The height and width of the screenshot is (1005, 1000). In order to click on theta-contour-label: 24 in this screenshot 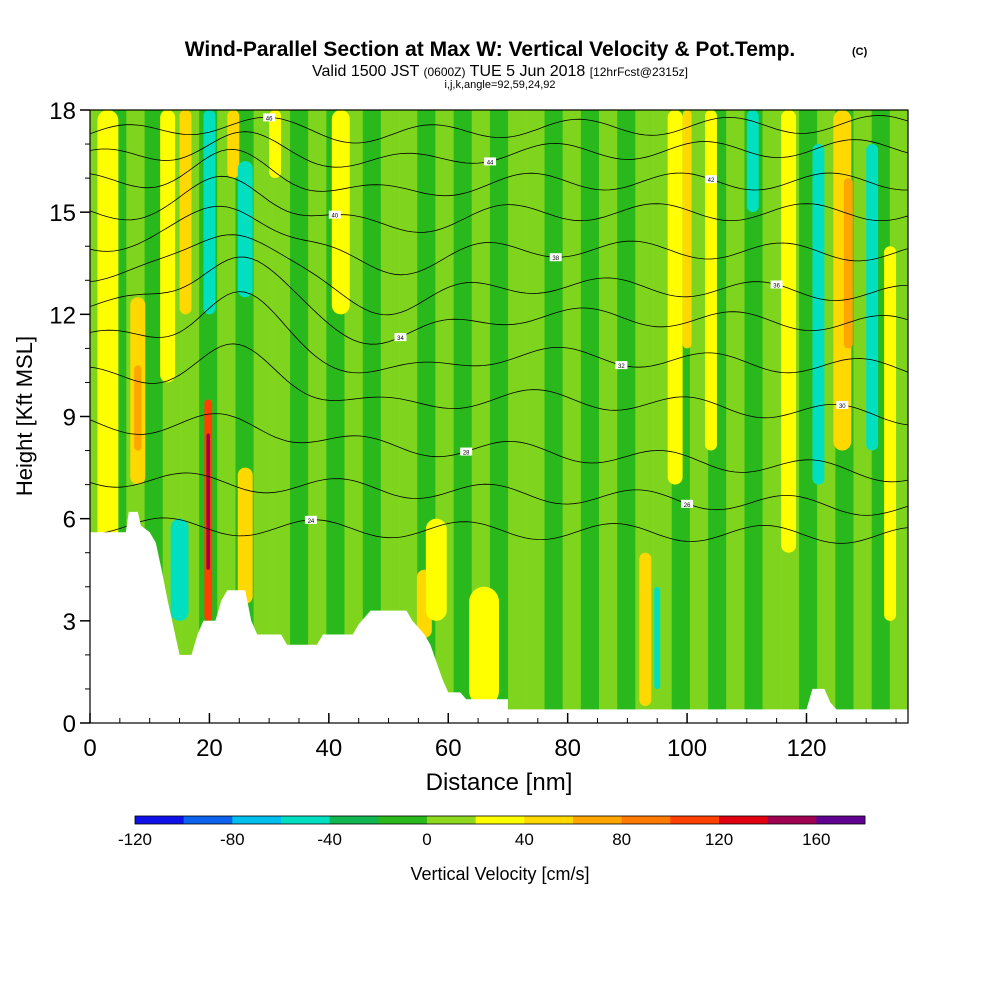, I will do `click(311, 522)`.